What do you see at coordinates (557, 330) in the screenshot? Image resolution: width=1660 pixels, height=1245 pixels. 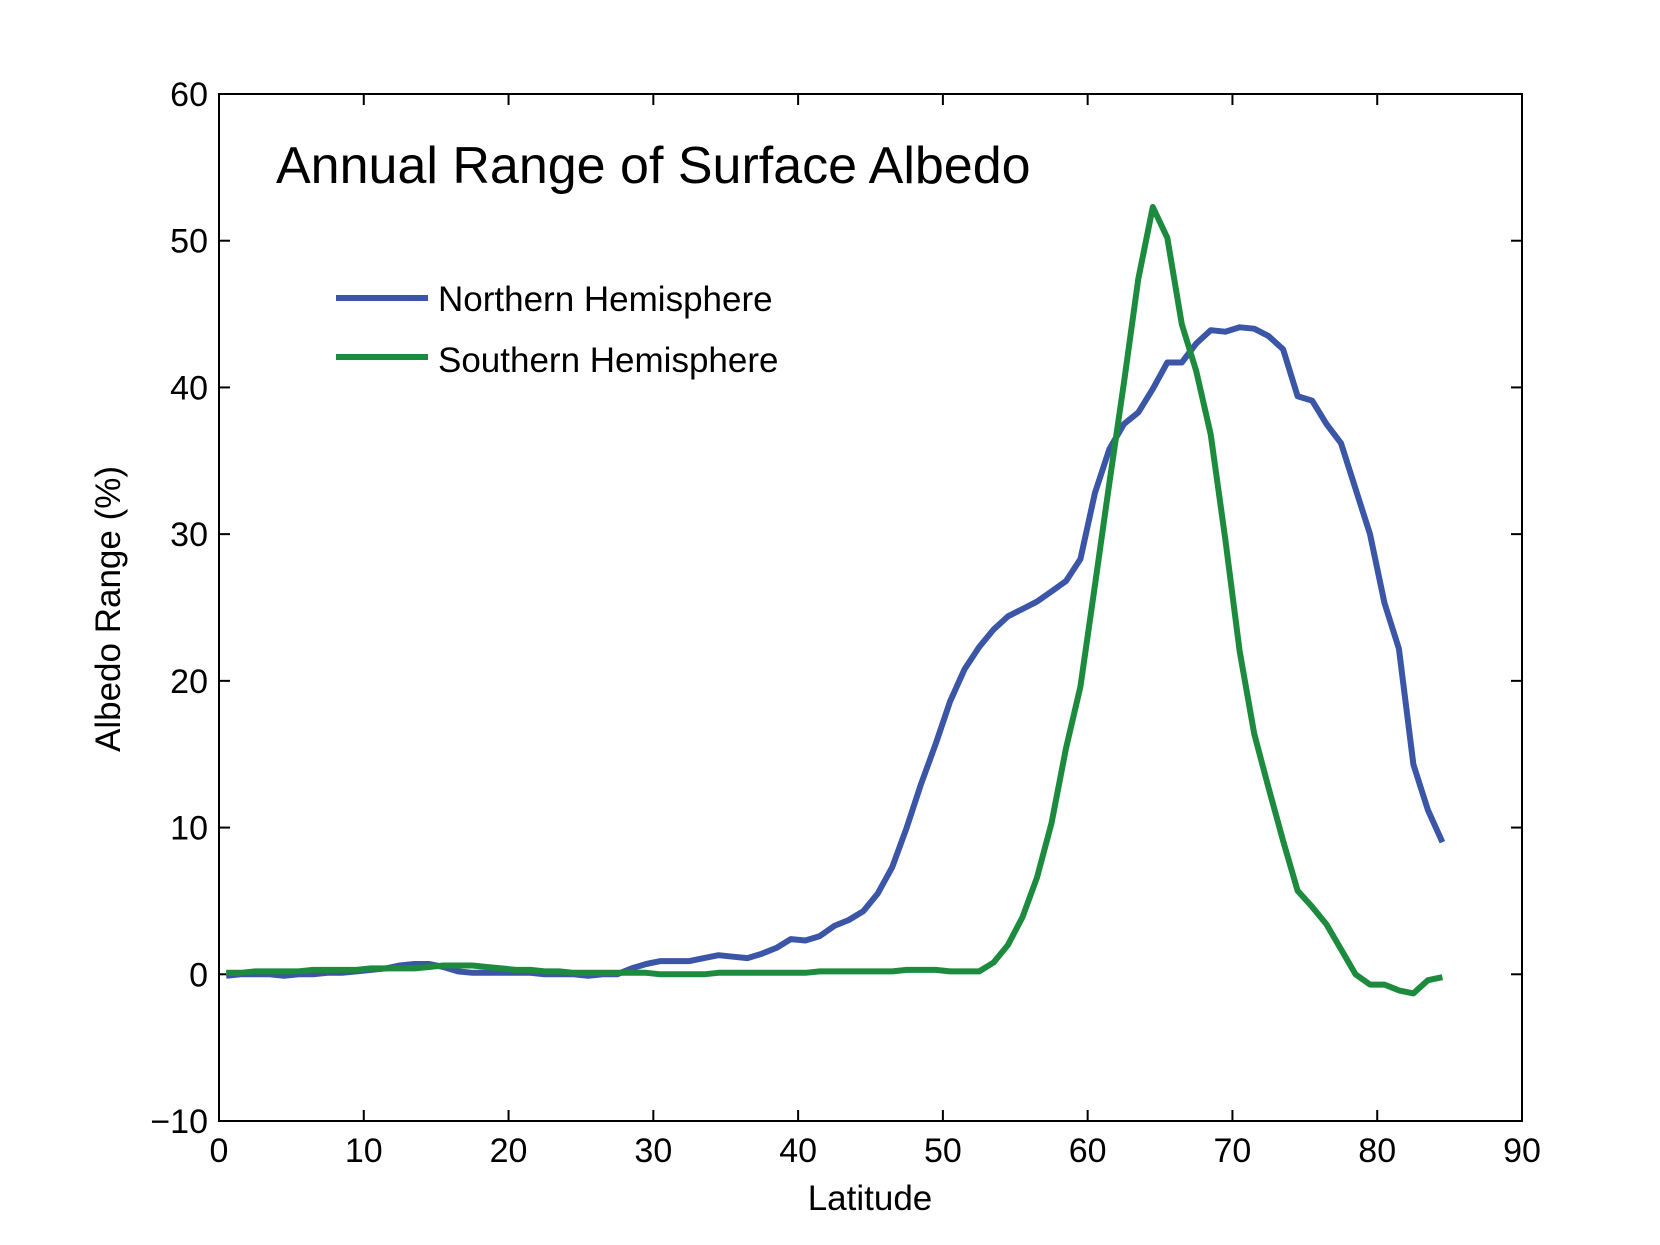 I see `legend: Northern Hemisphere Southern Hemisphere` at bounding box center [557, 330].